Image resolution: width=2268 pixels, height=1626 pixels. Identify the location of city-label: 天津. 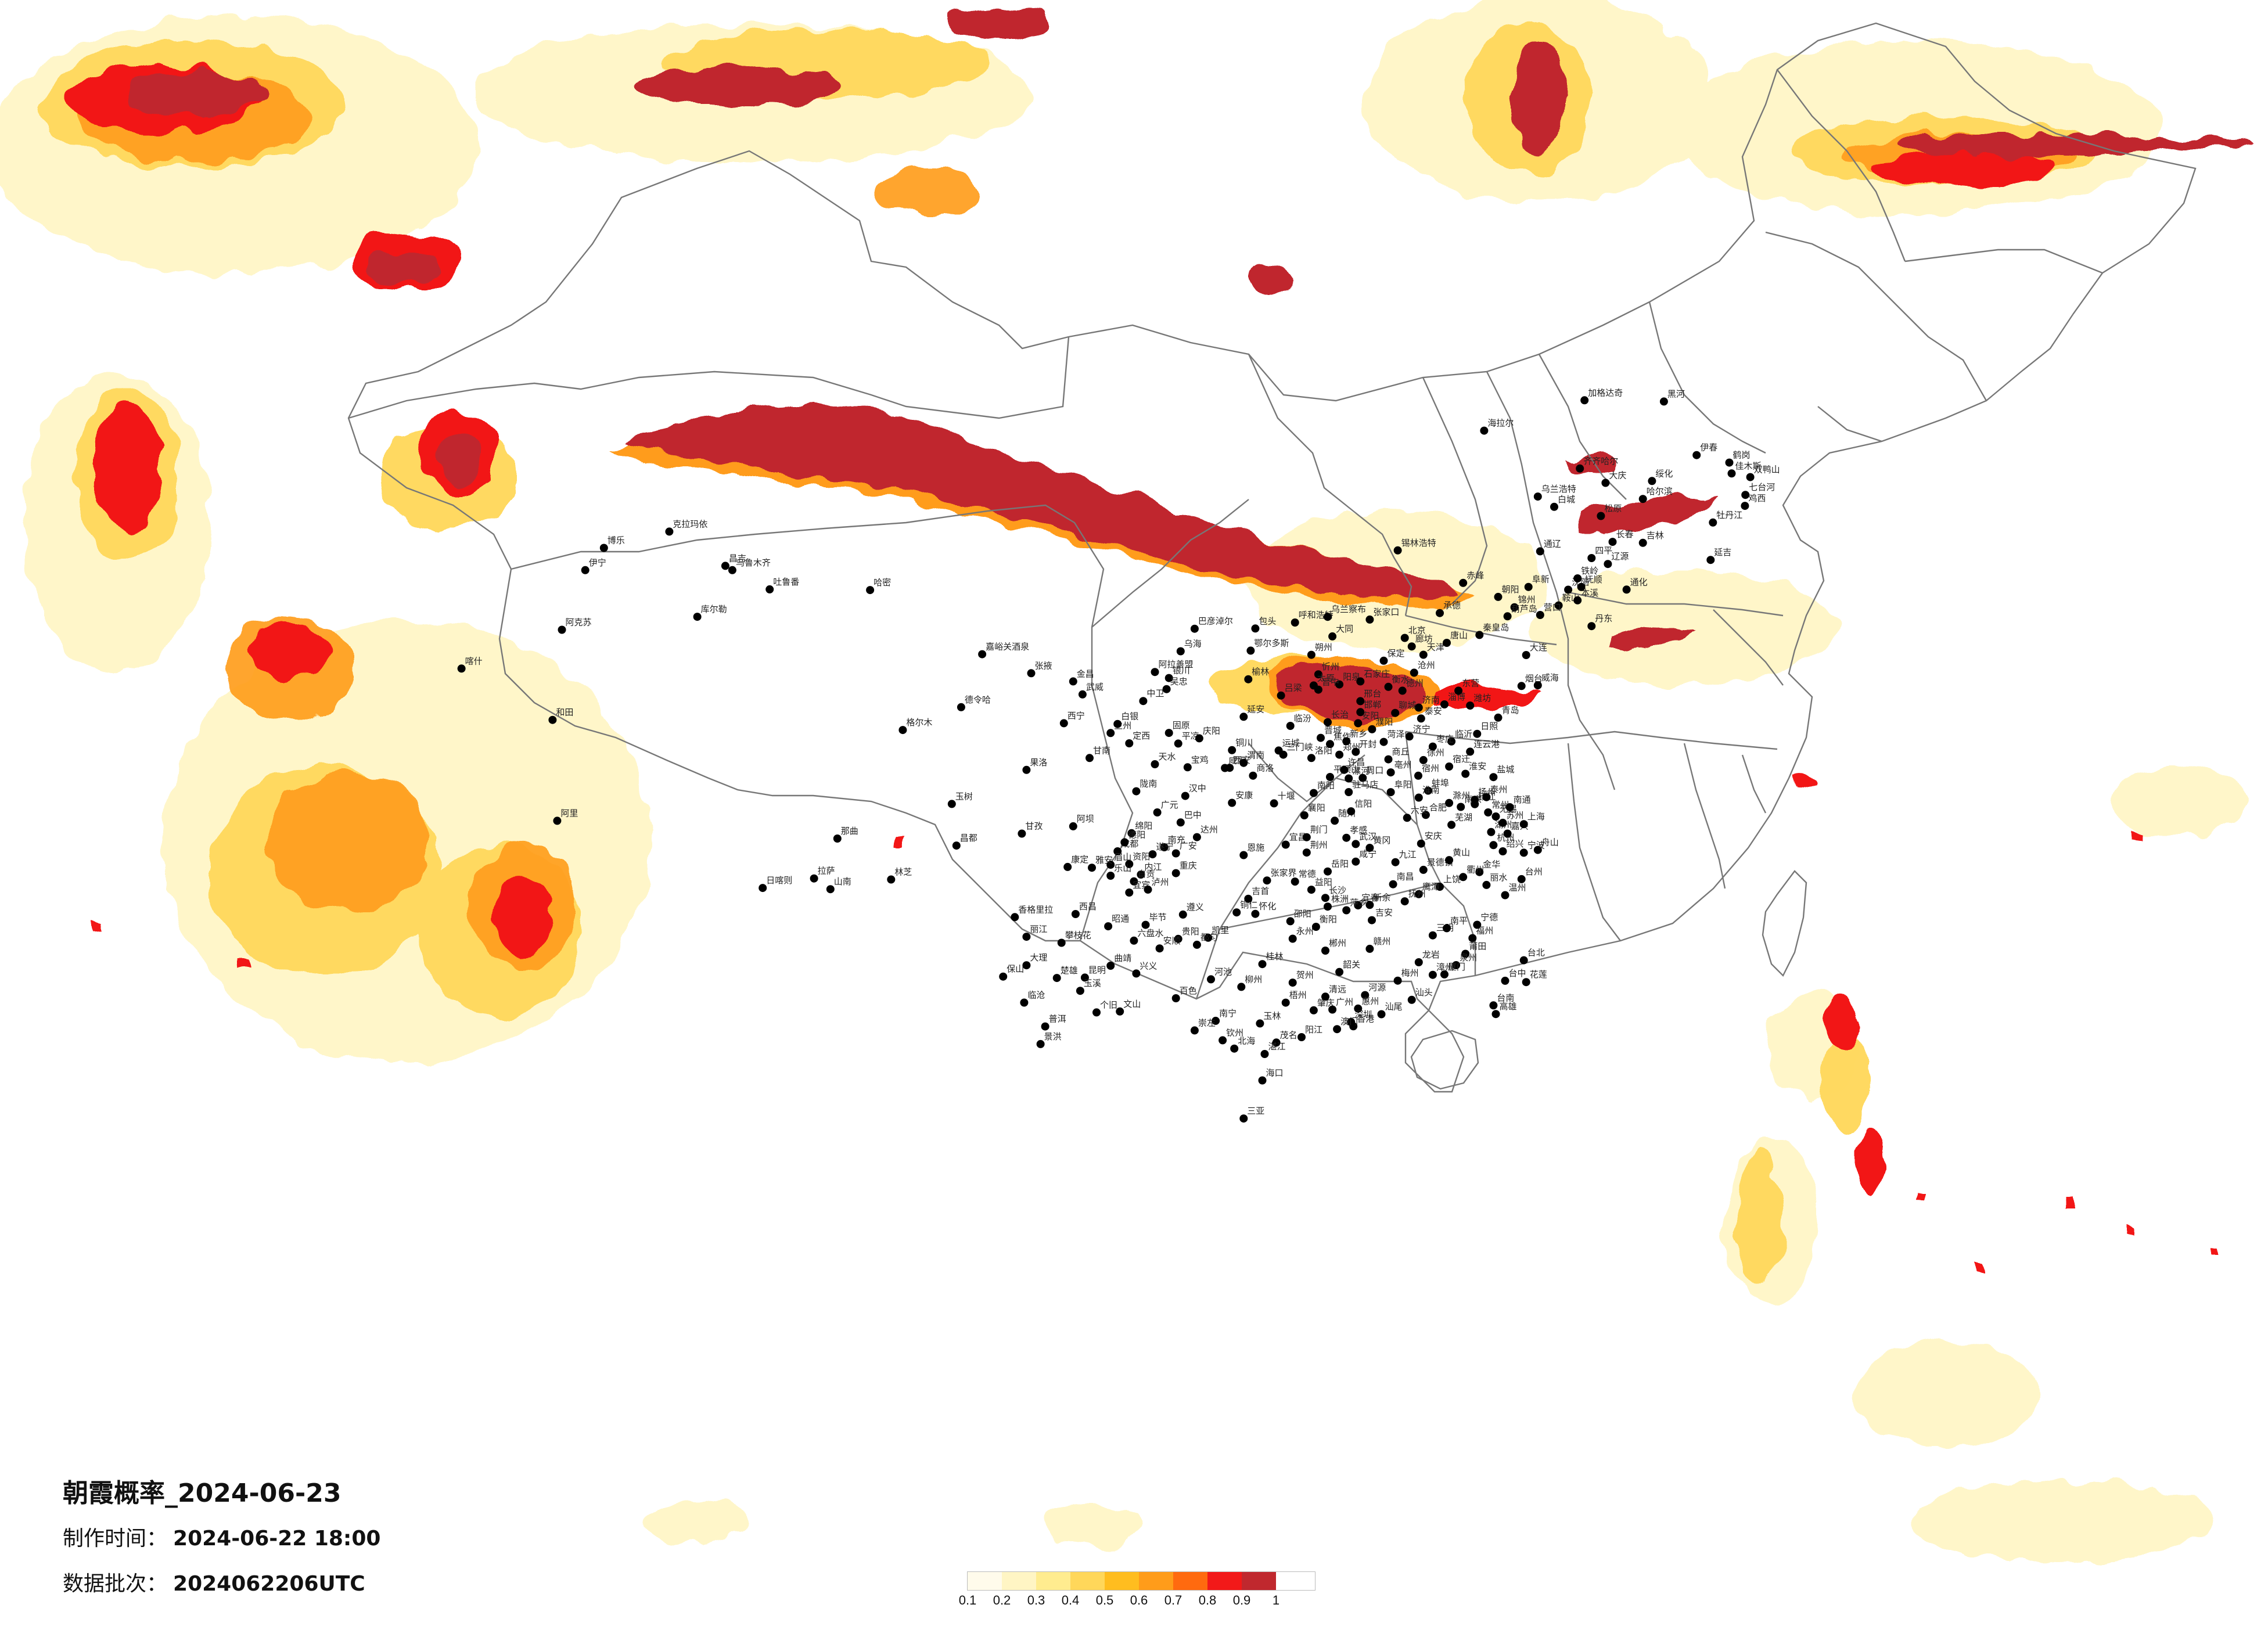
(1435, 647).